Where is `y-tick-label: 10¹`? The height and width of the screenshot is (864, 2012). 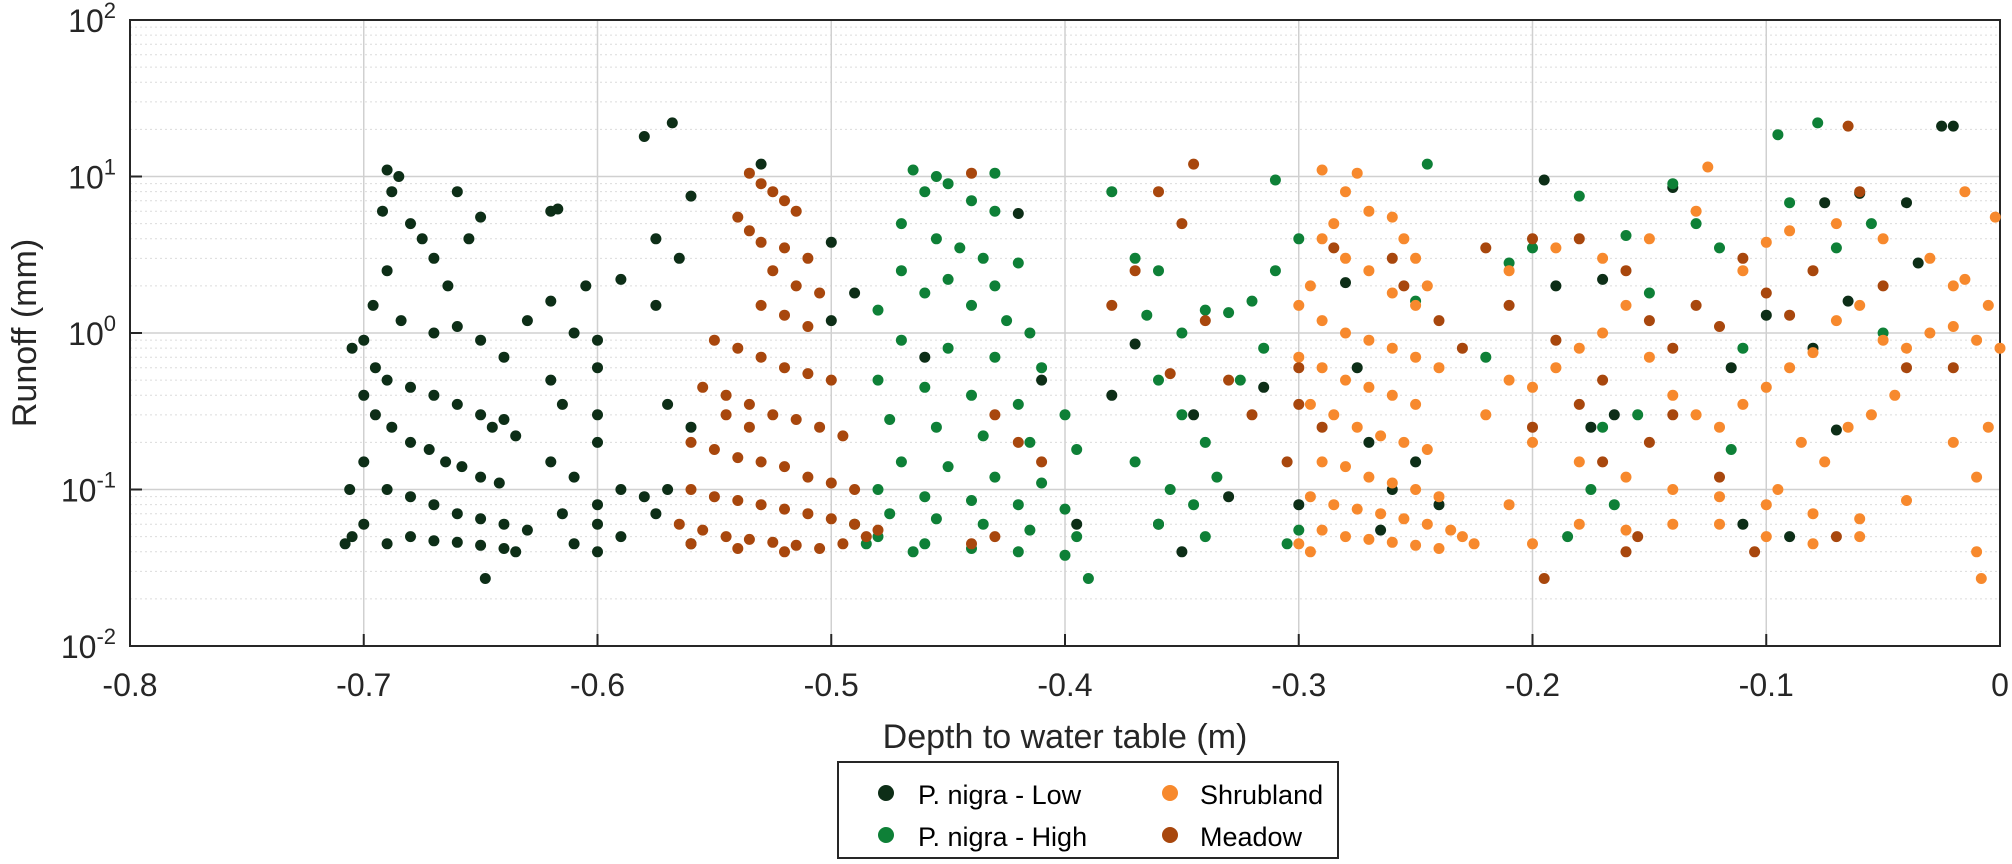 y-tick-label: 10¹ is located at coordinates (92, 175).